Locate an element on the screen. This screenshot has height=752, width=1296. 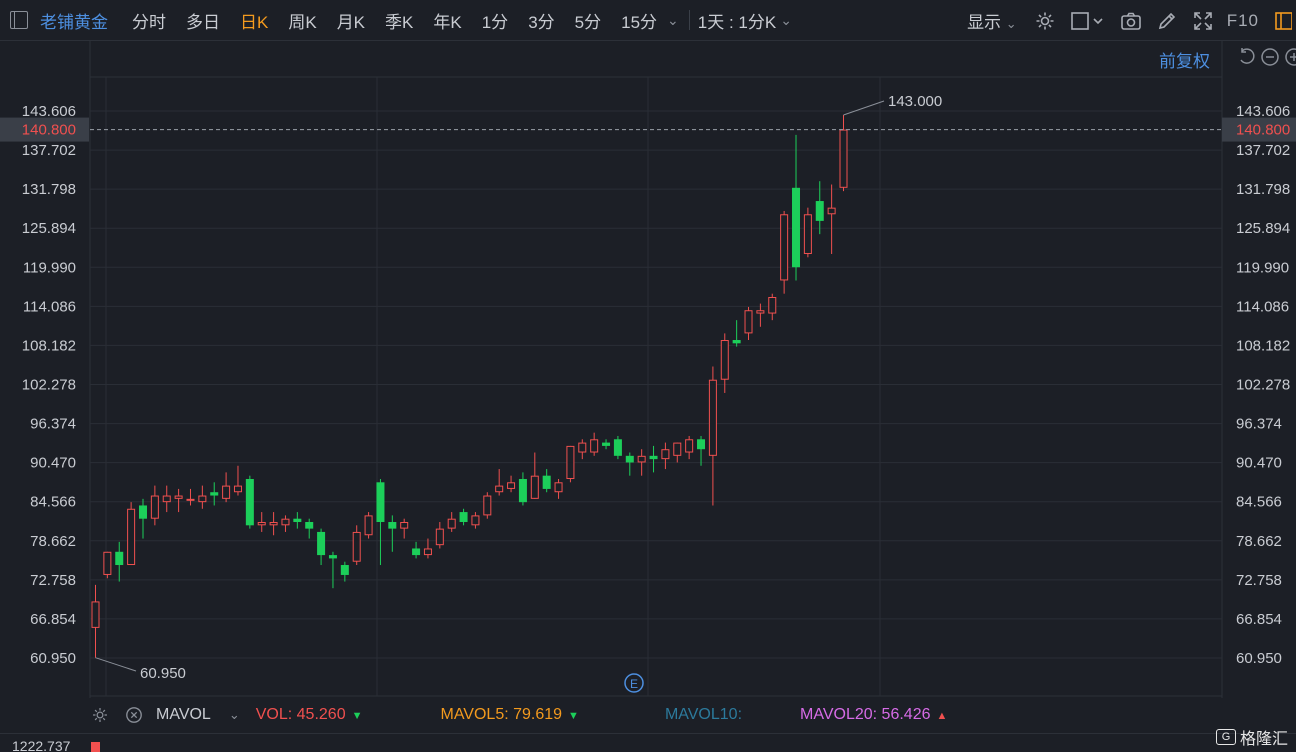
tab-15min: 15分 is located at coordinates (639, 22).